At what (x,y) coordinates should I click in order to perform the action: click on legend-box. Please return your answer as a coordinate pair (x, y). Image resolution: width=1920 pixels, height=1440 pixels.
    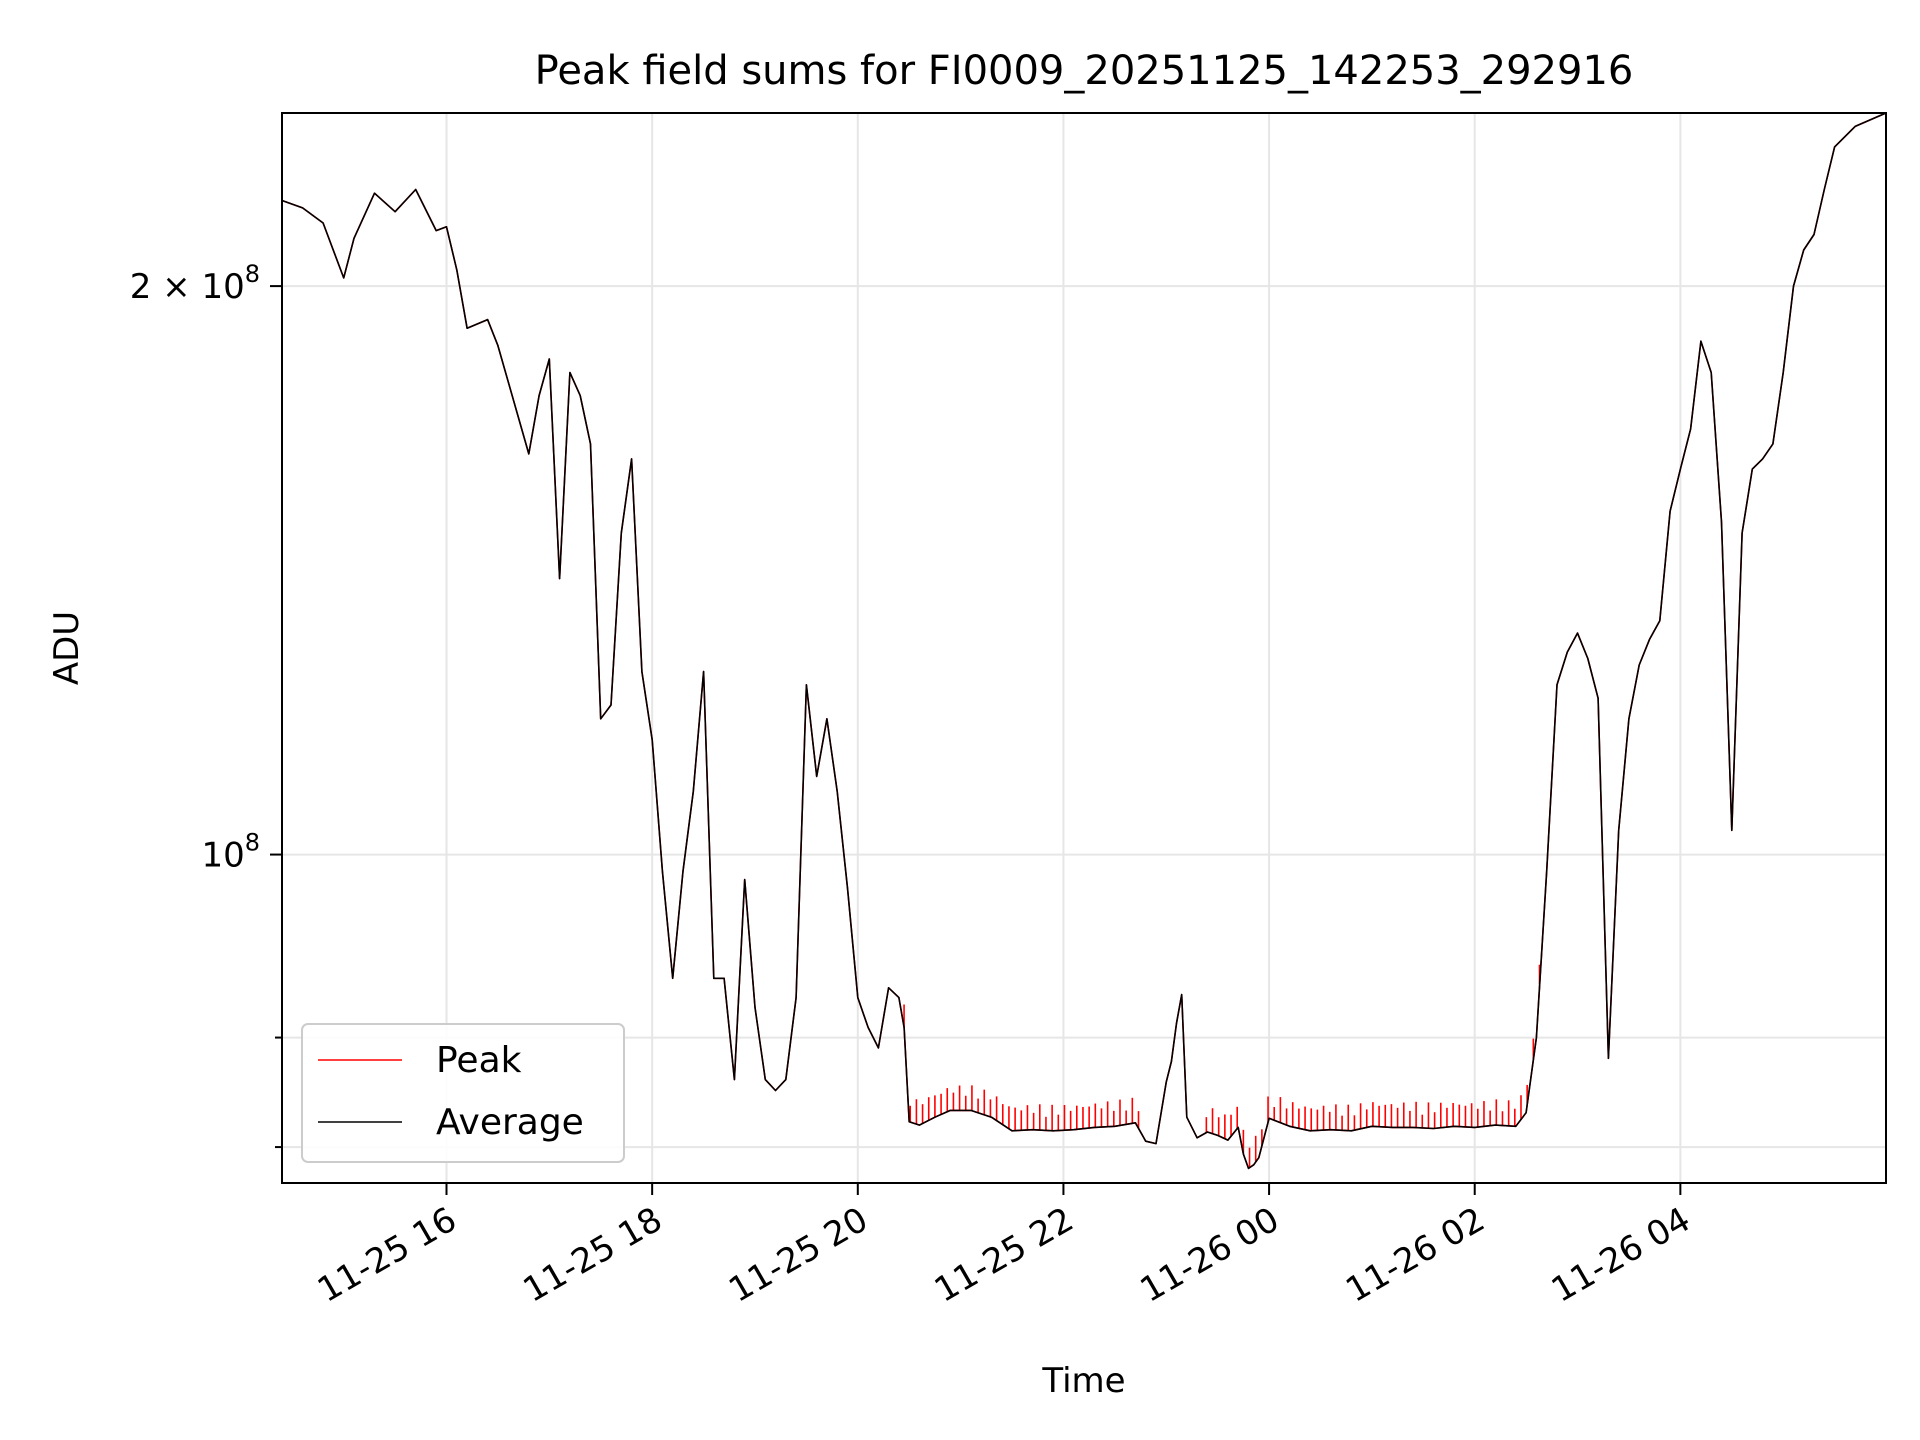
    Looking at the image, I should click on (463, 1093).